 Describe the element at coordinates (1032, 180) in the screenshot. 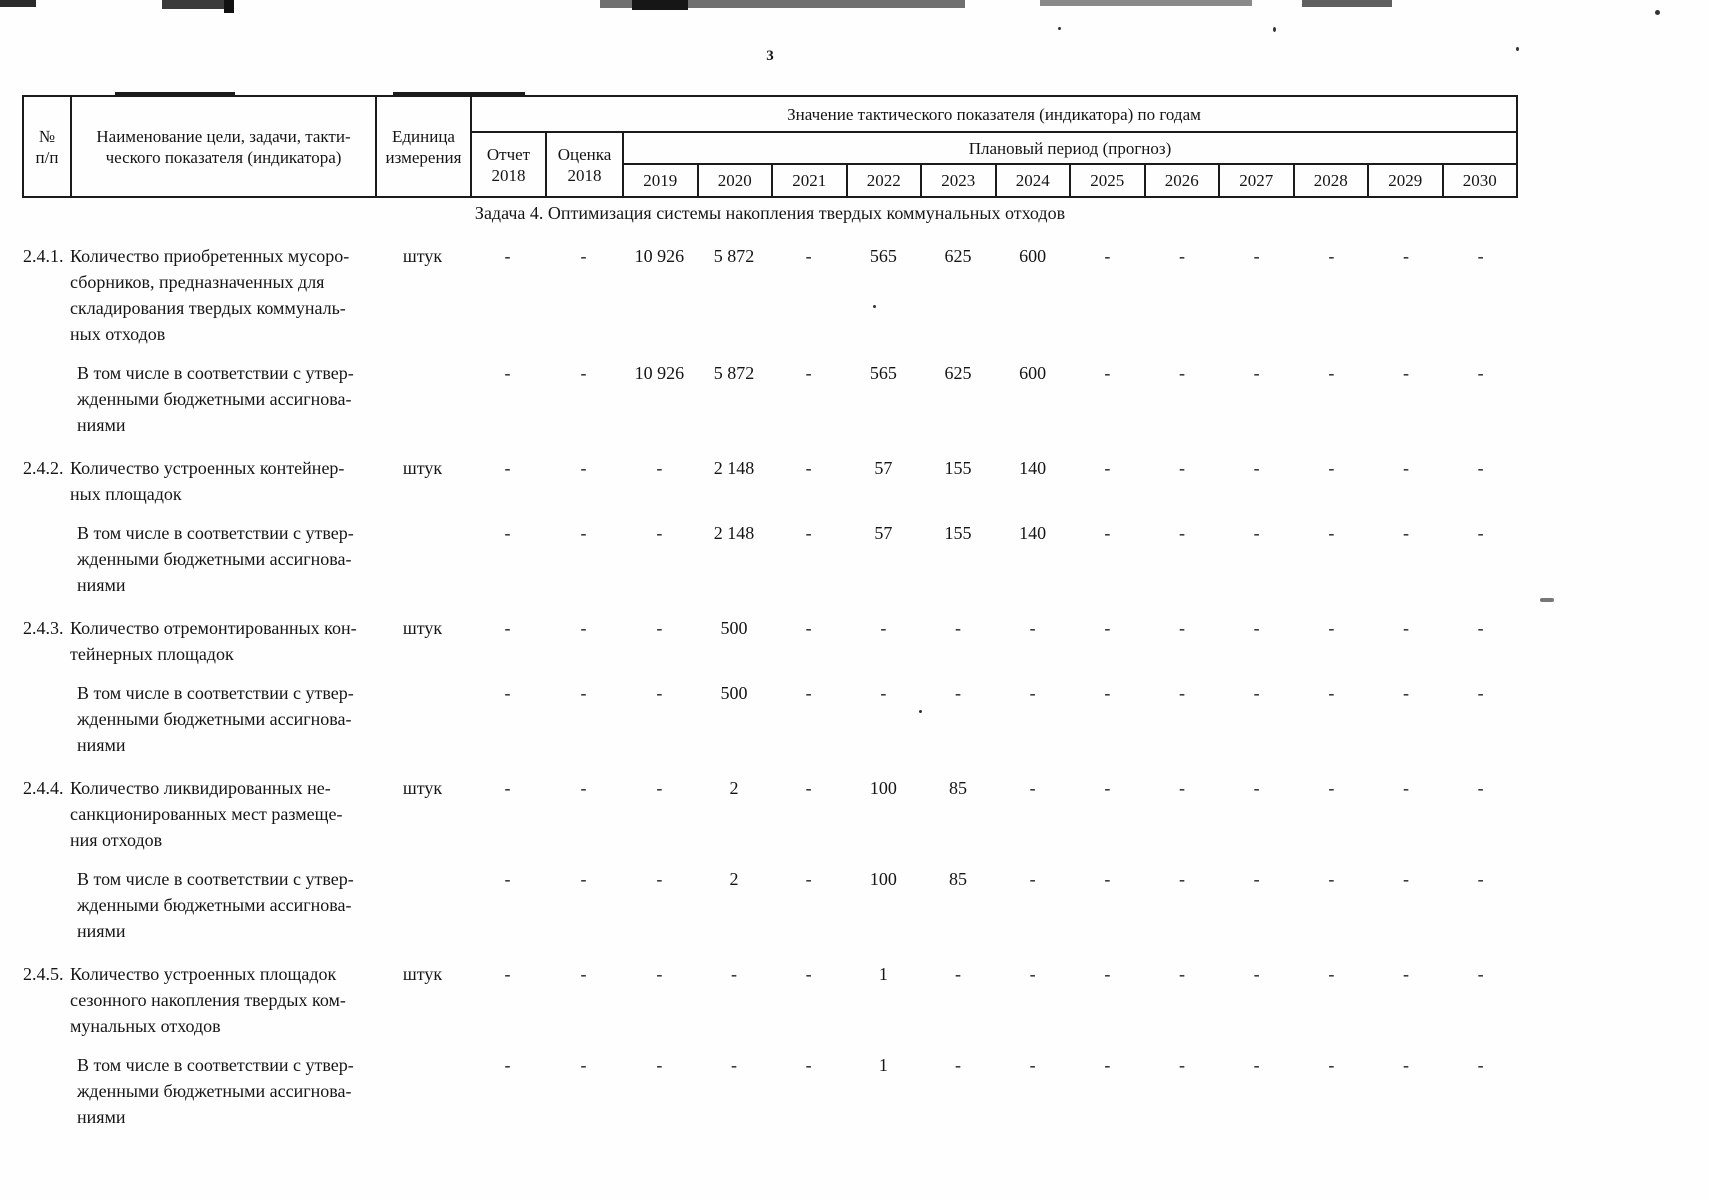

I see `header-year-2024: 2024` at that location.